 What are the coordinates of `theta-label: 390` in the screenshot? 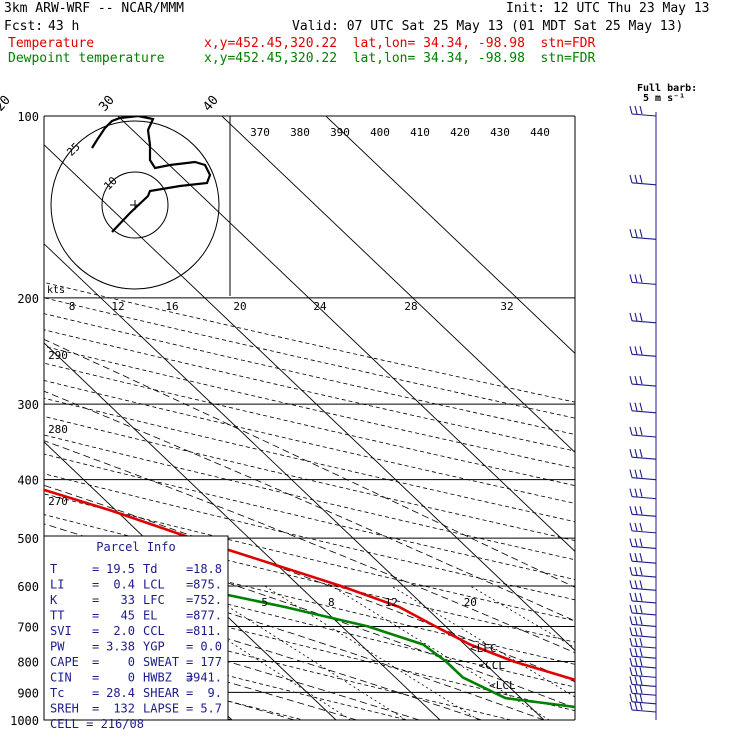 It's located at (340, 132).